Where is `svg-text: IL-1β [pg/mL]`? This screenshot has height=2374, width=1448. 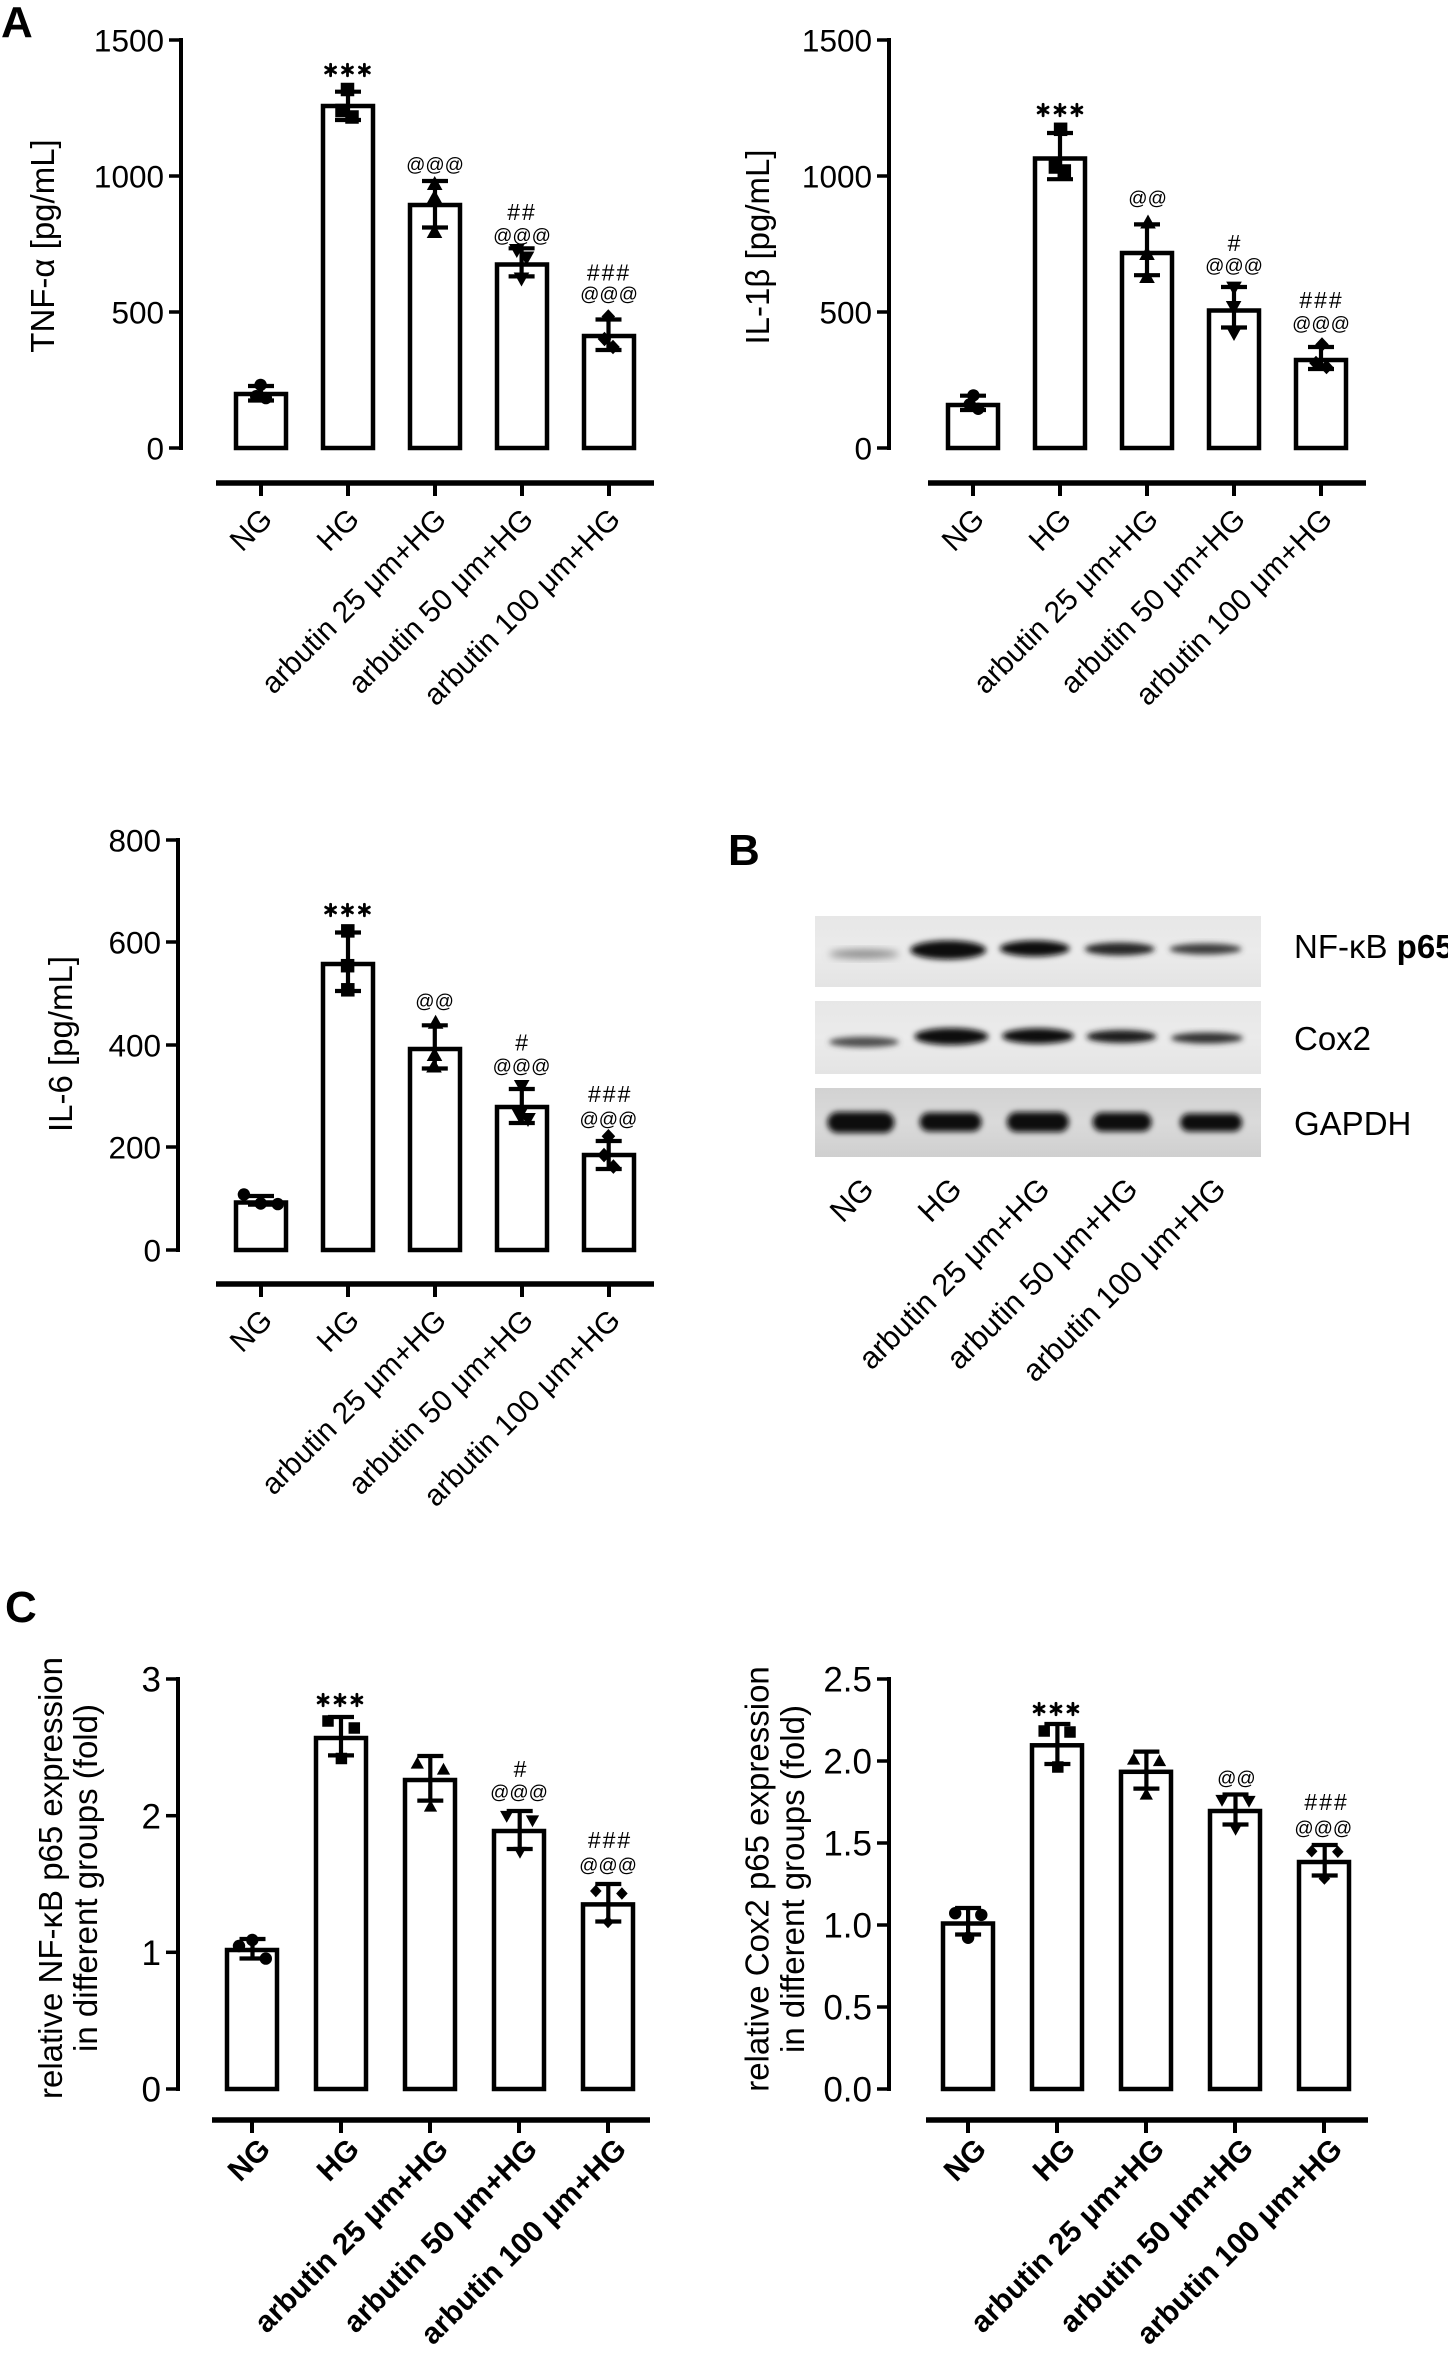
svg-text: IL-1β [pg/mL] is located at coordinates (757, 246).